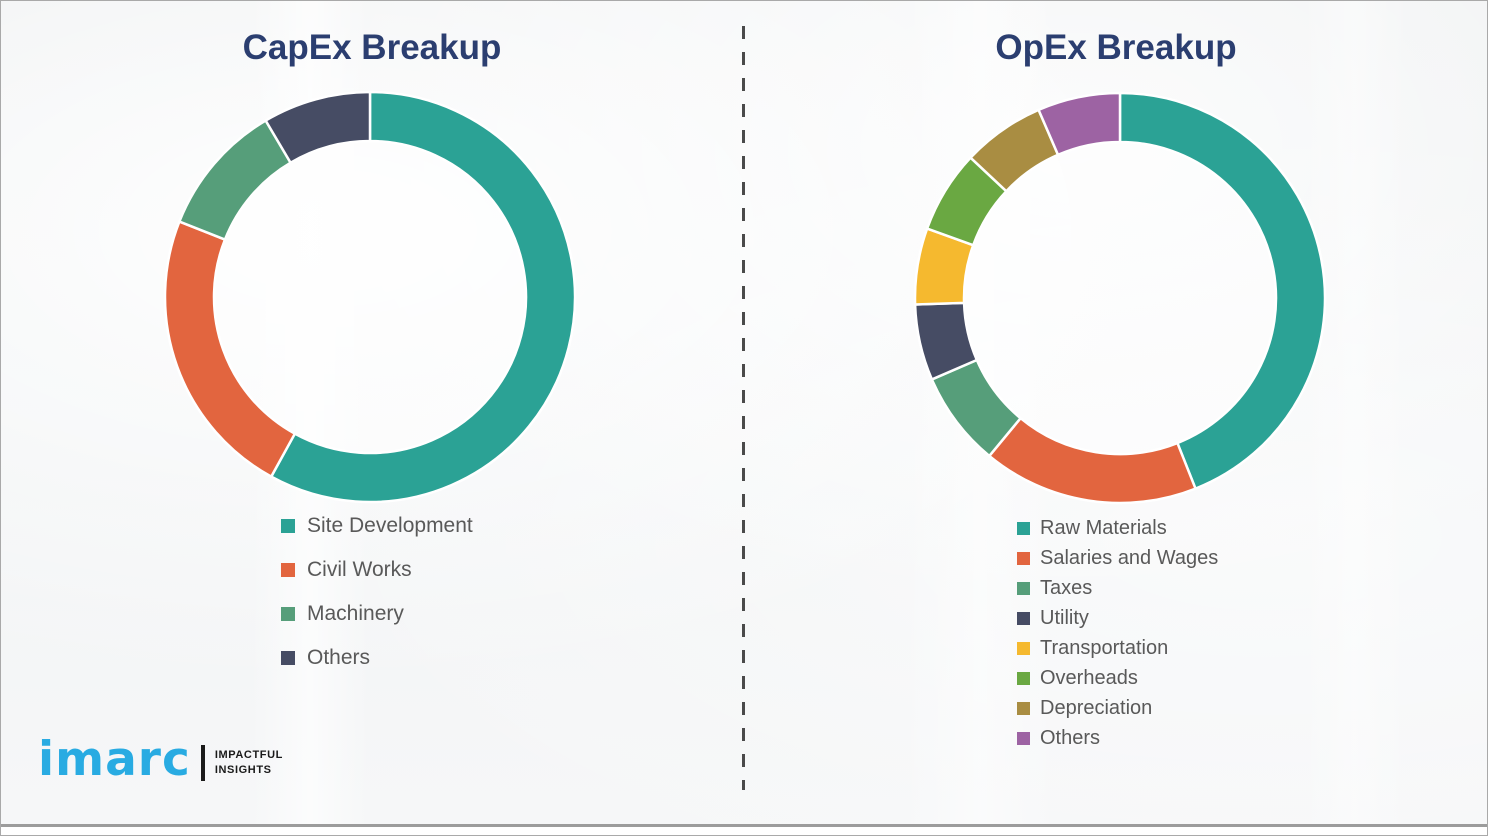 The image size is (1488, 836). I want to click on legend-item-overheads: Overheads, so click(1117, 678).